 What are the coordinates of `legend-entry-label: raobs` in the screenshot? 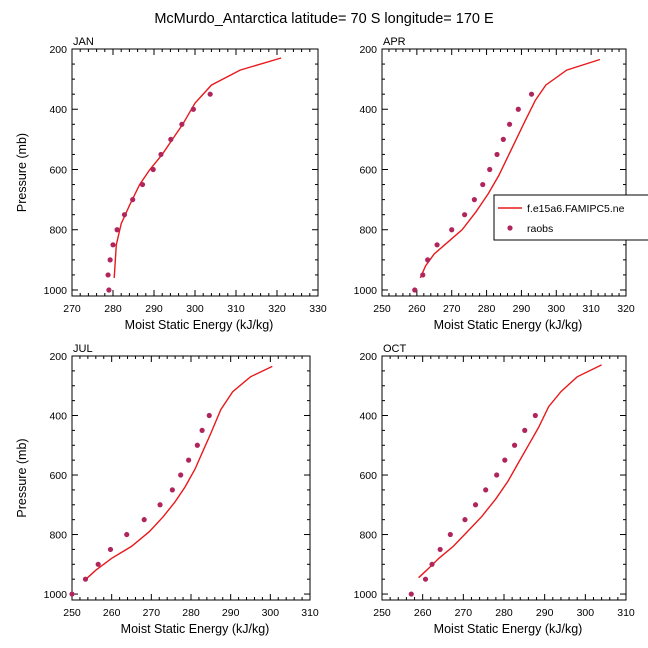 It's located at (540, 229).